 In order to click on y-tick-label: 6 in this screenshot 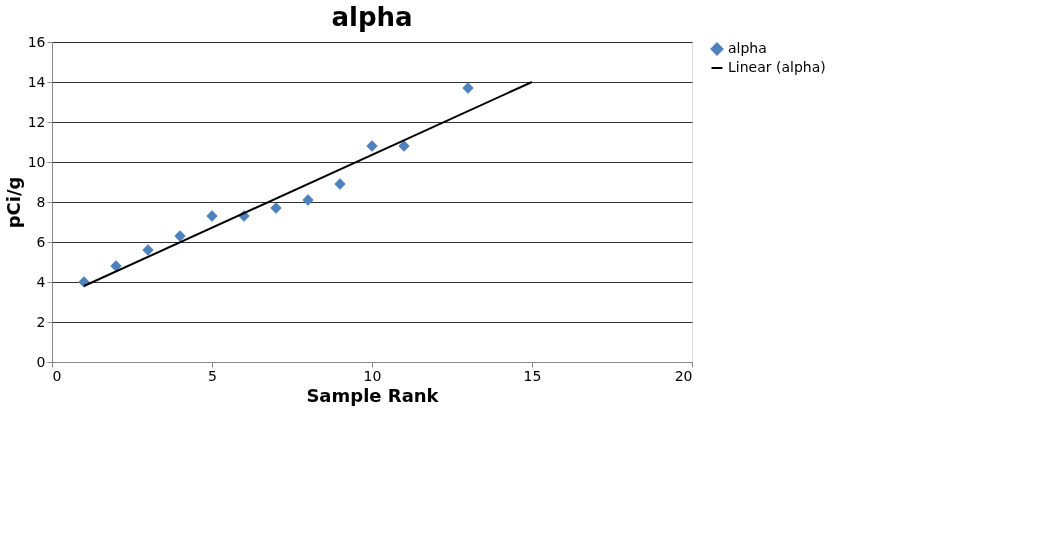, I will do `click(41, 241)`.